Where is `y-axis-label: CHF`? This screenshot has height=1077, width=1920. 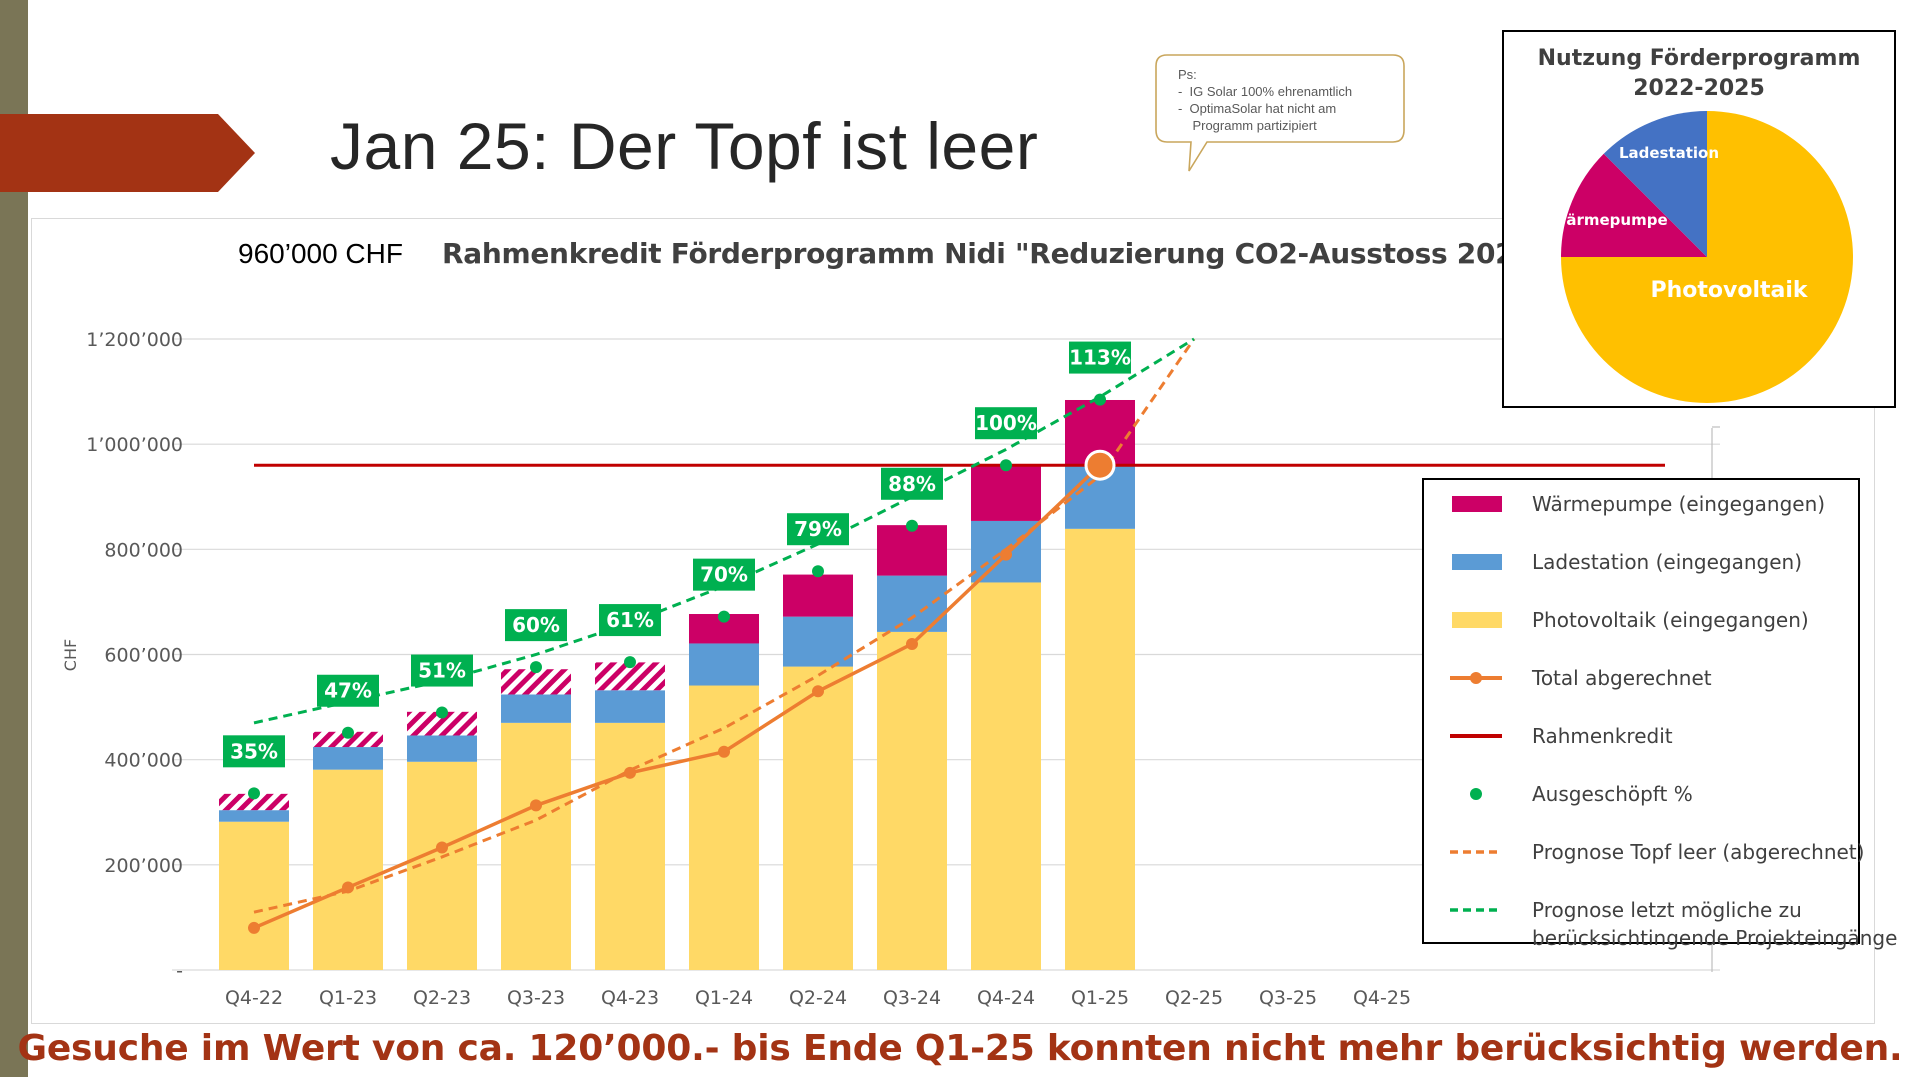 y-axis-label: CHF is located at coordinates (70, 655).